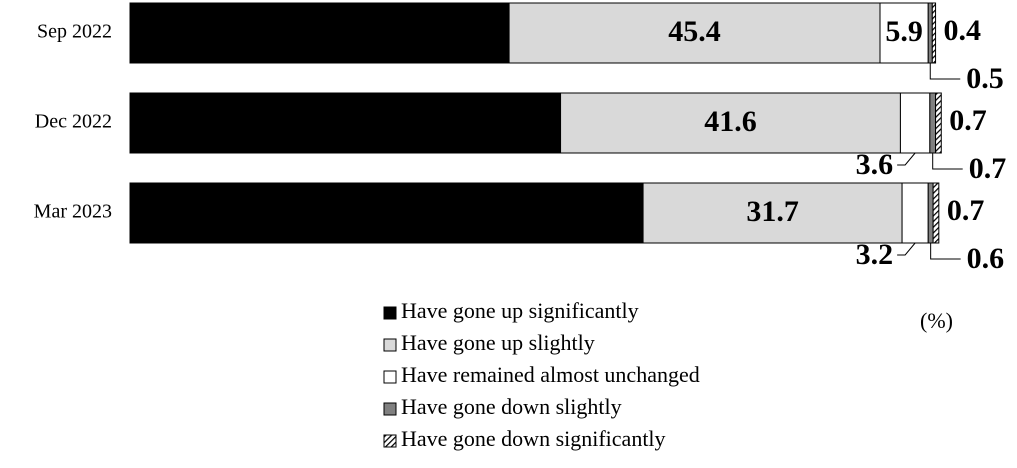  I want to click on value-label: 52.7, so click(345, 121).